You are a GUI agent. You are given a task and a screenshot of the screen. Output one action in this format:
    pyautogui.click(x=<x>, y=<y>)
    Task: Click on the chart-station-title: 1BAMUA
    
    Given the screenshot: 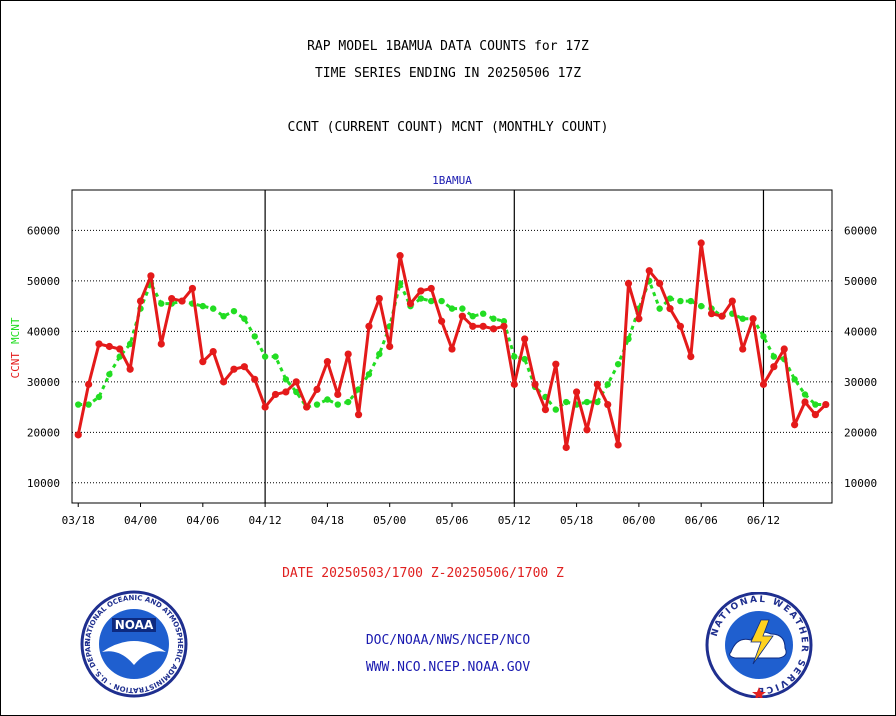 What is the action you would take?
    pyautogui.click(x=452, y=180)
    